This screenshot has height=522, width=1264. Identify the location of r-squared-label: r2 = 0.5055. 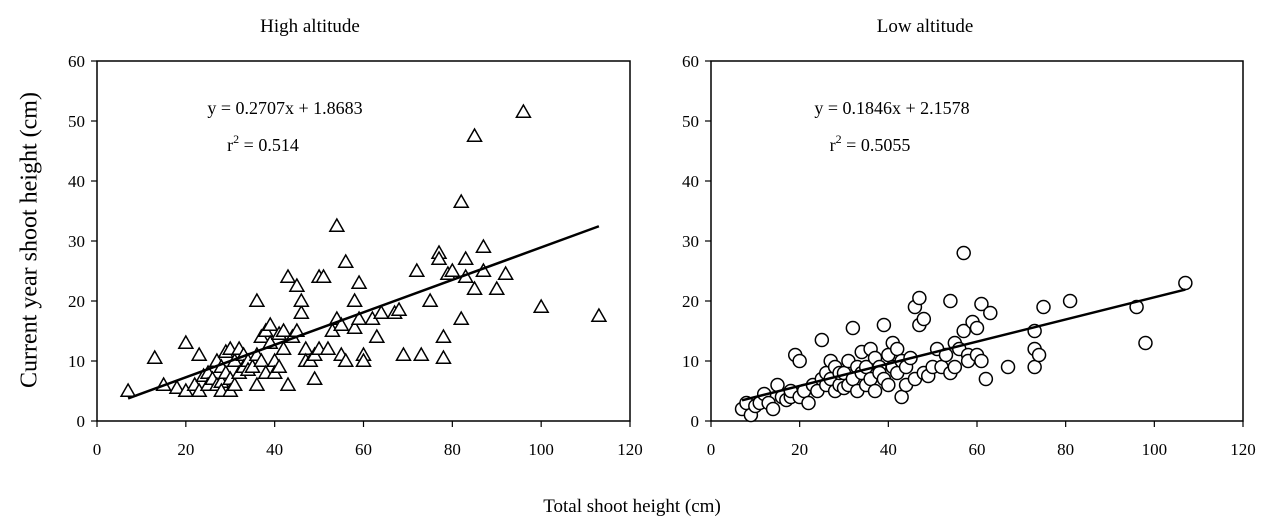
(870, 143).